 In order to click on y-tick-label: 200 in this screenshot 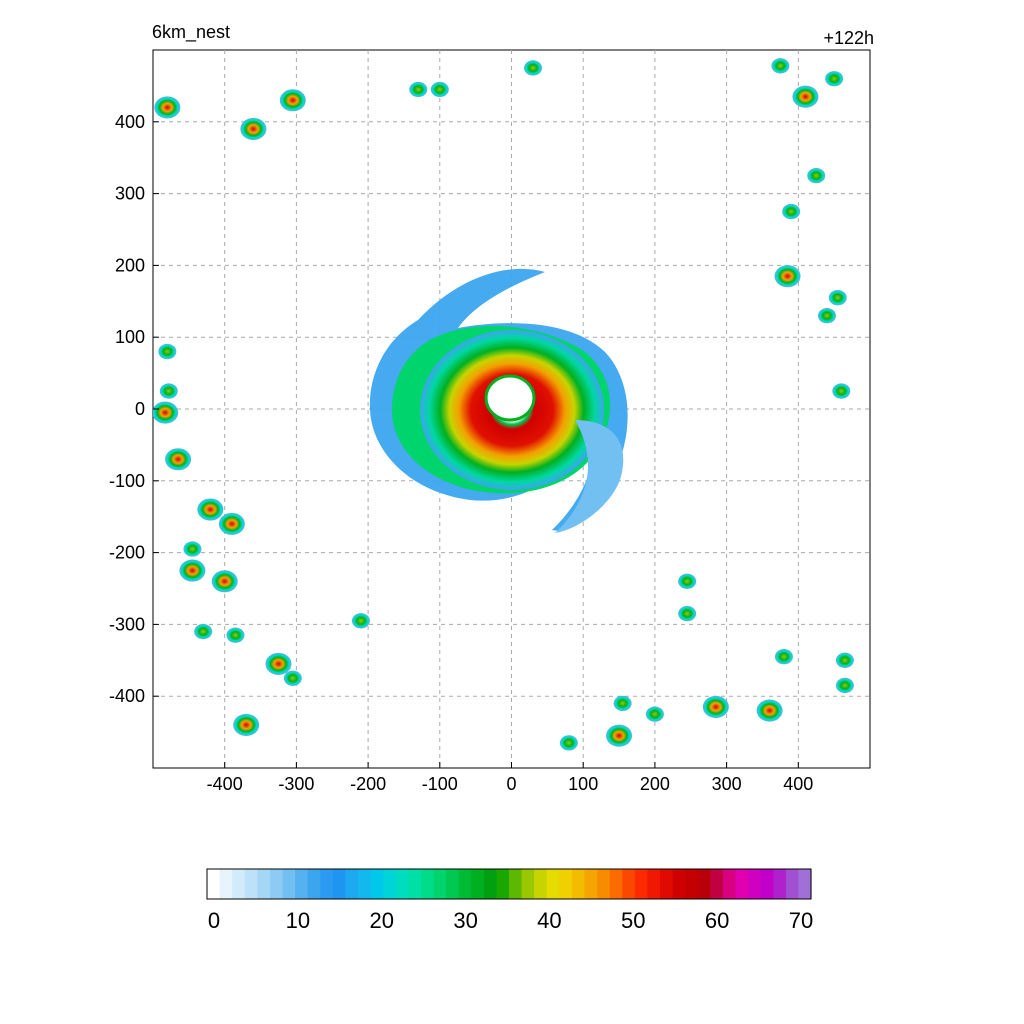, I will do `click(130, 265)`.